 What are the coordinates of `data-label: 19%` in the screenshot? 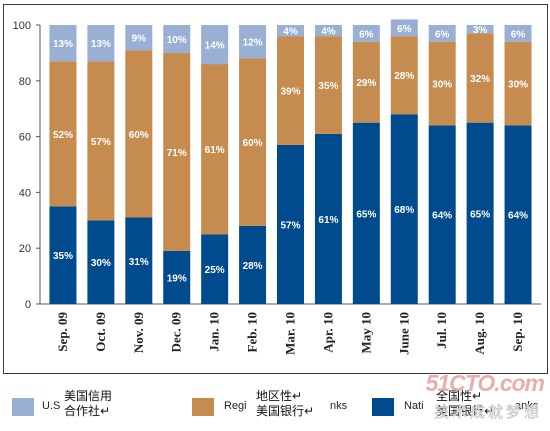 It's located at (177, 278).